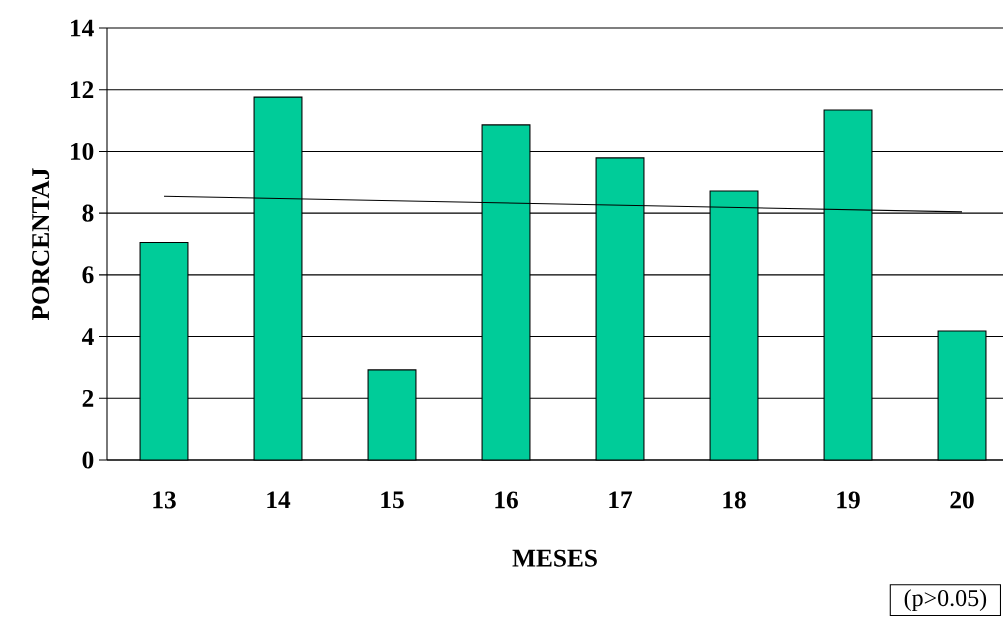  Describe the element at coordinates (279, 500) in the screenshot. I see `x-tick-label: 14` at that location.